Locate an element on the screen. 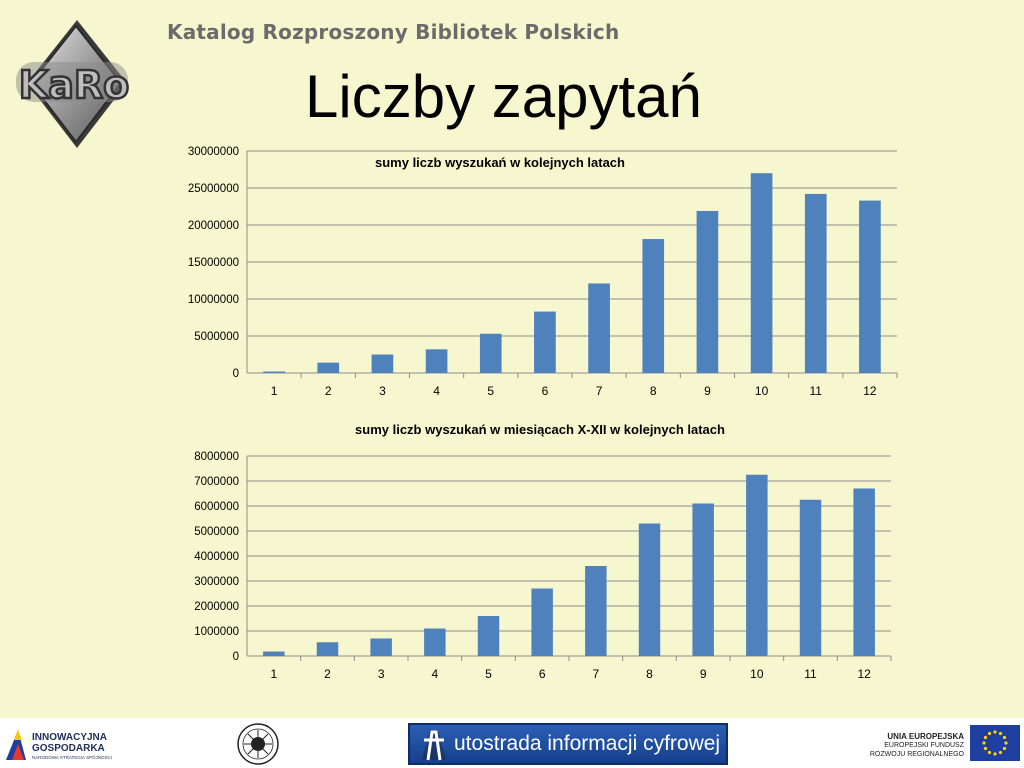  university-seal-icon is located at coordinates (258, 744).